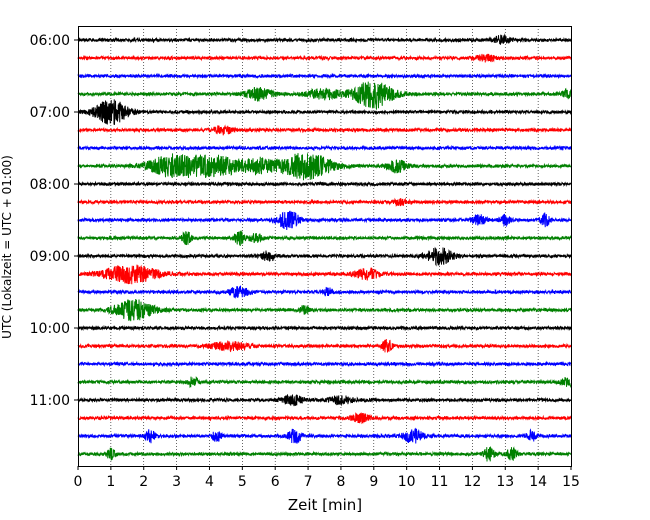  What do you see at coordinates (143, 482) in the screenshot?
I see `x-tick-label: 2` at bounding box center [143, 482].